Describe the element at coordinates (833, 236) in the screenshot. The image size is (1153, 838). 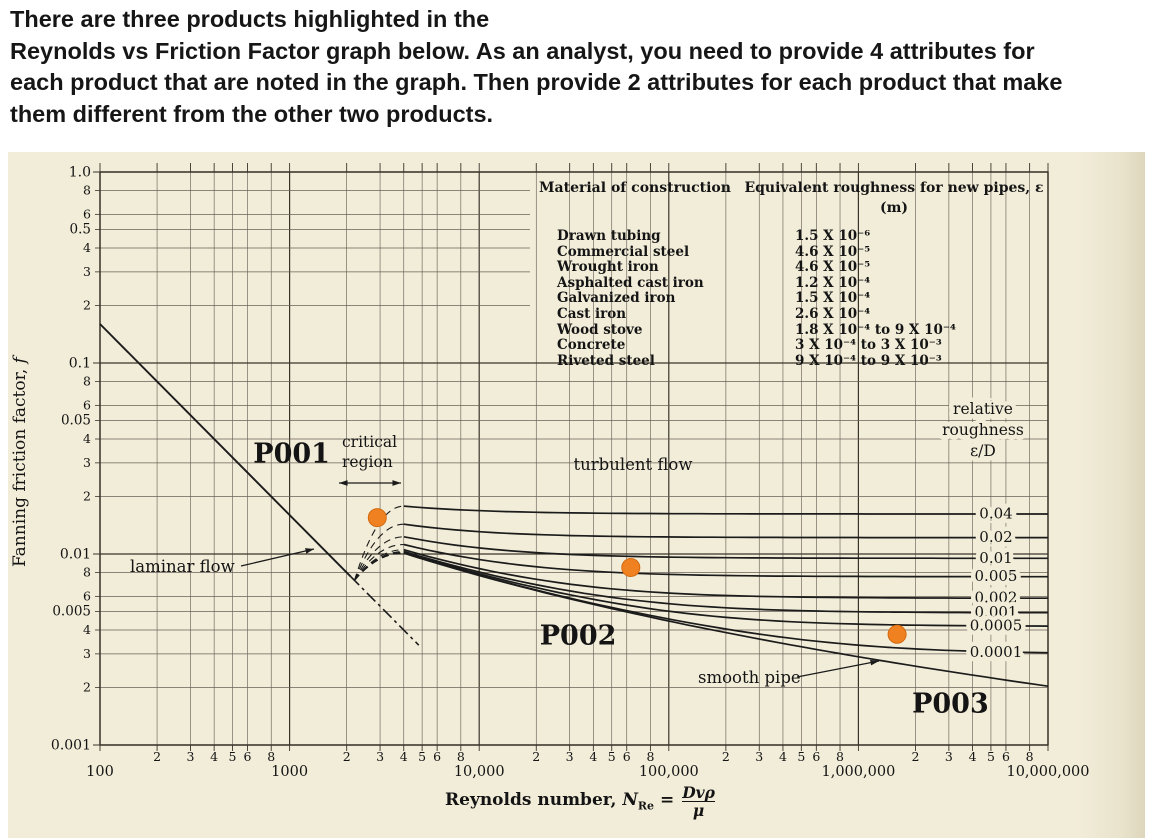
I see `material-roughness: 1.5 X 10⁻⁶` at that location.